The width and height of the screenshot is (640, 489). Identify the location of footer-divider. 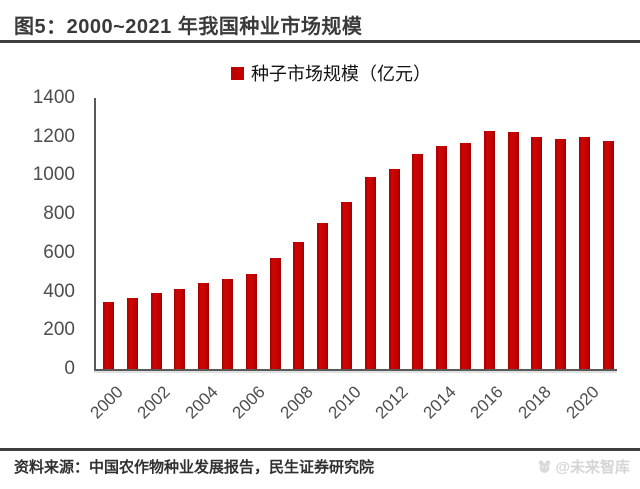
(320, 449).